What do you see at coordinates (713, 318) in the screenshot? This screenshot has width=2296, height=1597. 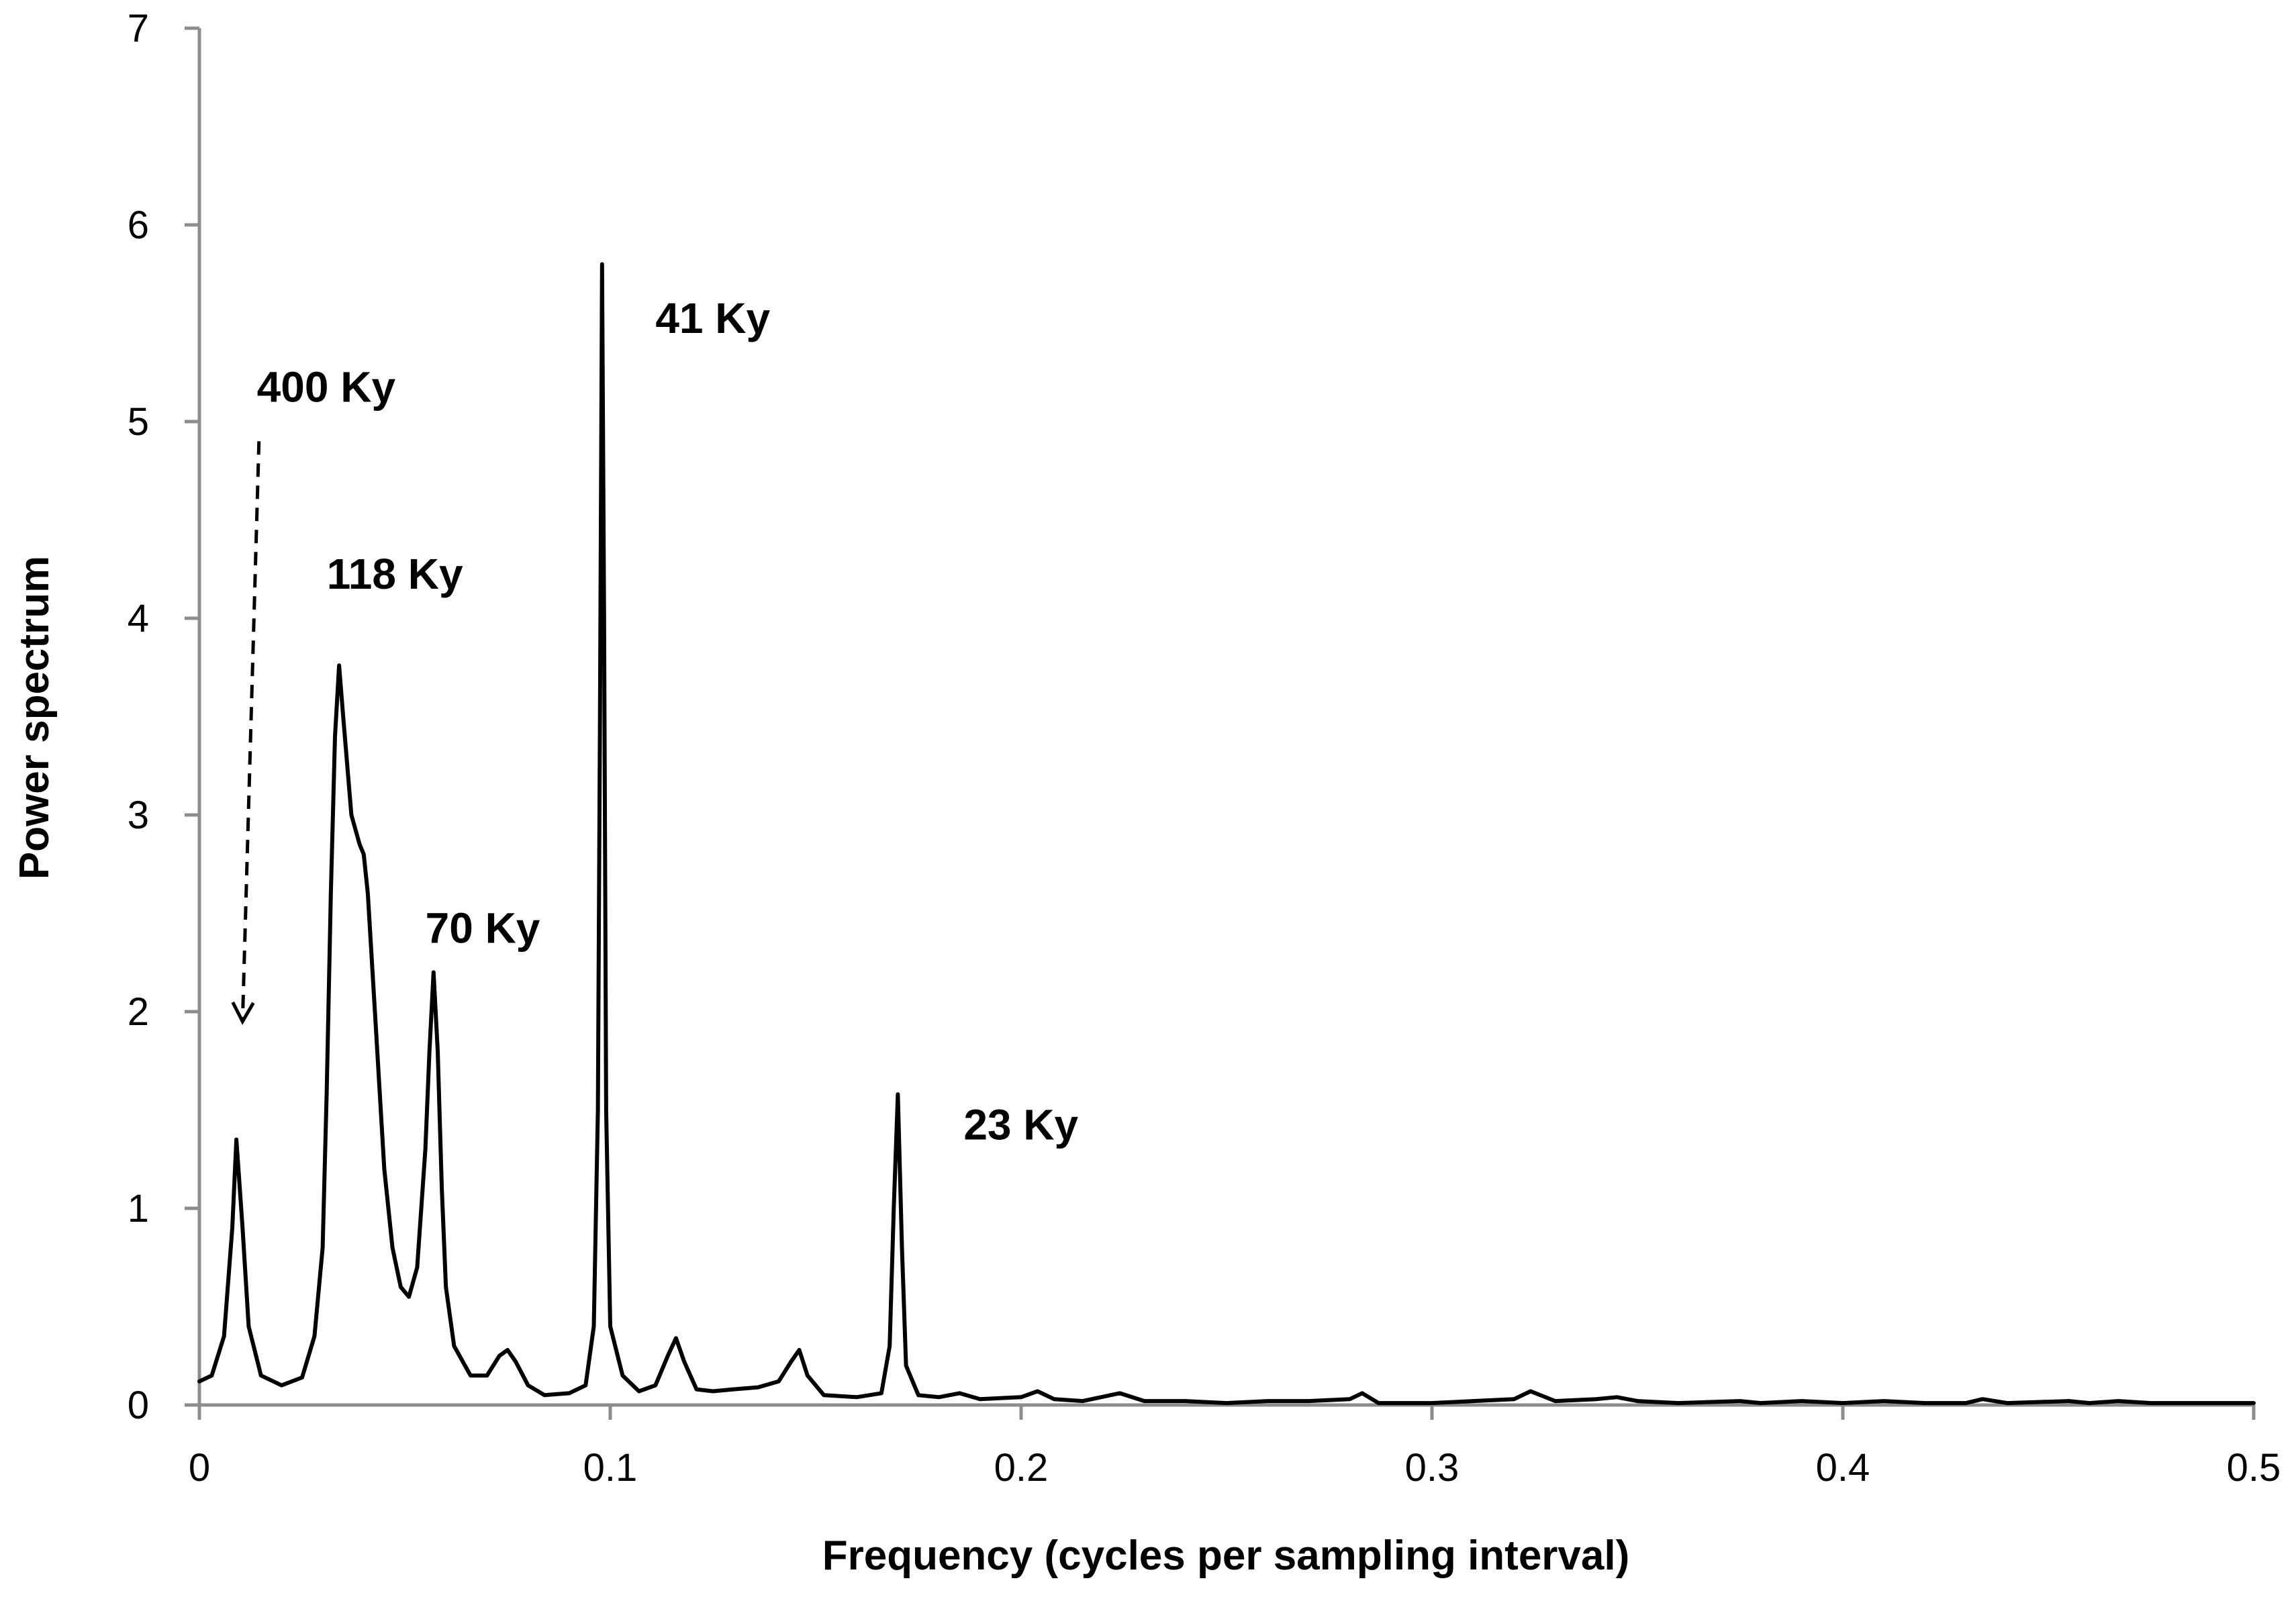 I see `peak-label: 41 Ky` at bounding box center [713, 318].